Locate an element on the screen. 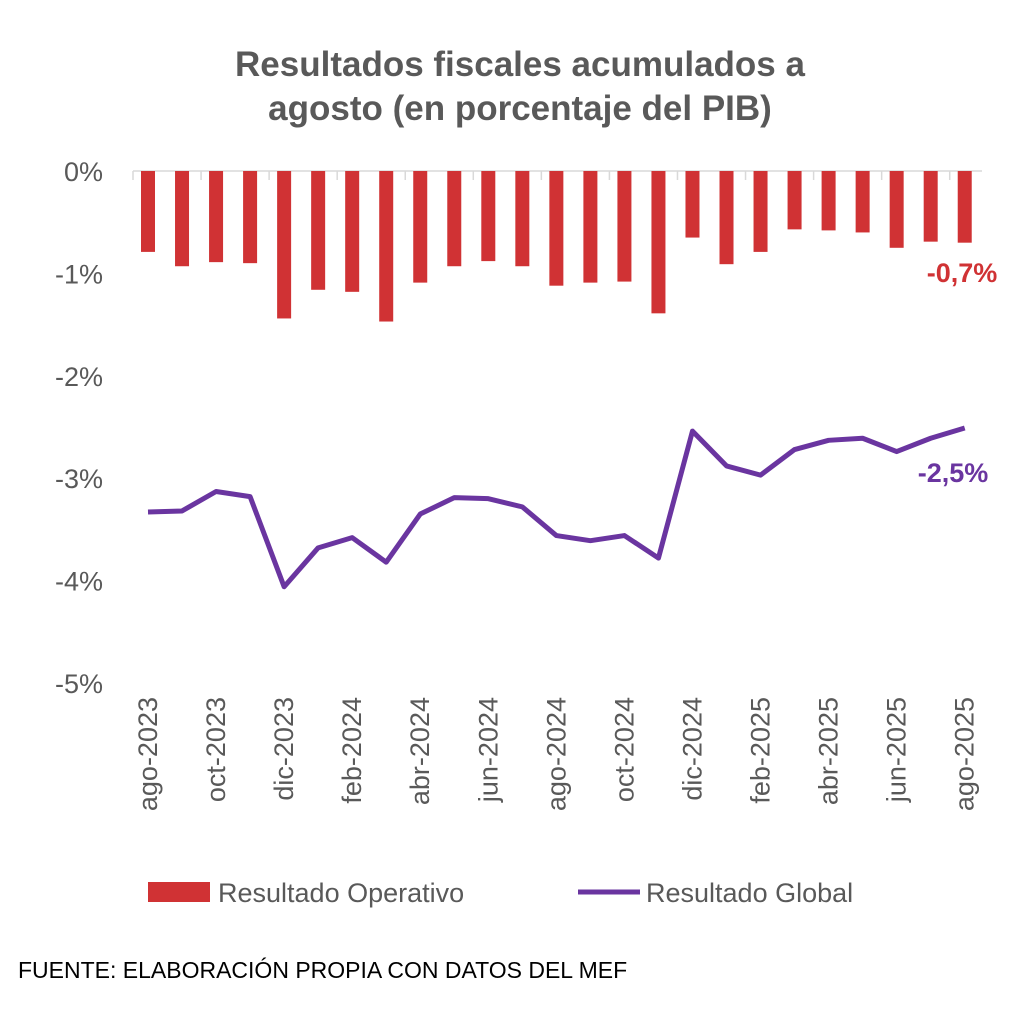 This screenshot has width=1024, height=1024. legend-bar-swatch is located at coordinates (179, 892).